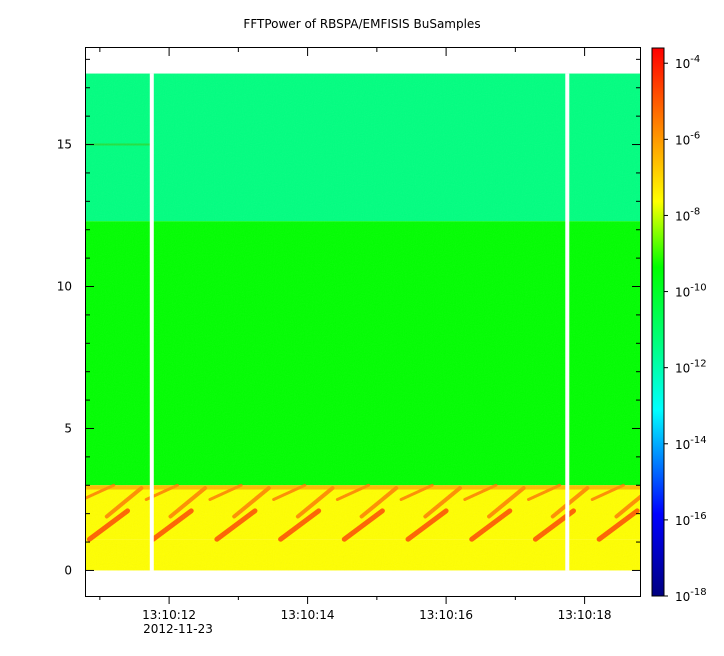 This screenshot has height=656, width=724. Describe the element at coordinates (446, 615) in the screenshot. I see `x-tick-label: 13:10:16` at that location.